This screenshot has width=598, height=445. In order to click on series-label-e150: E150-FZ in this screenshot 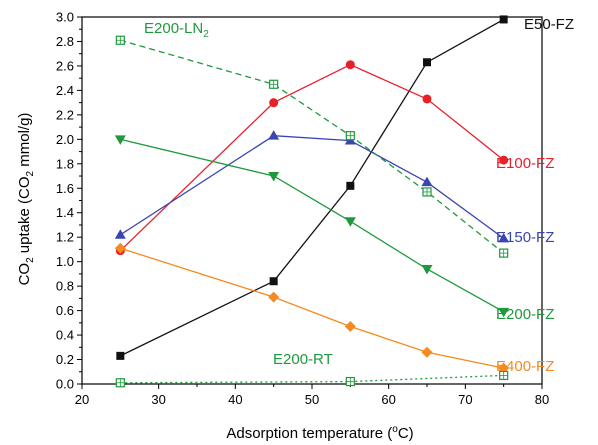, I will do `click(525, 237)`.